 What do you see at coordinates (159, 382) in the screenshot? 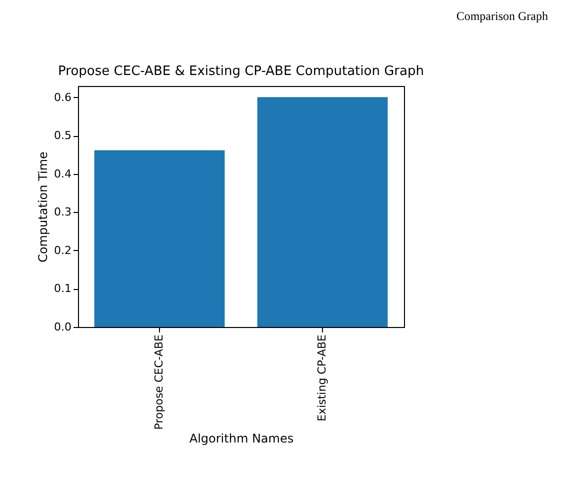
I see `x-tick-label: Propose CEC-ABE` at bounding box center [159, 382].